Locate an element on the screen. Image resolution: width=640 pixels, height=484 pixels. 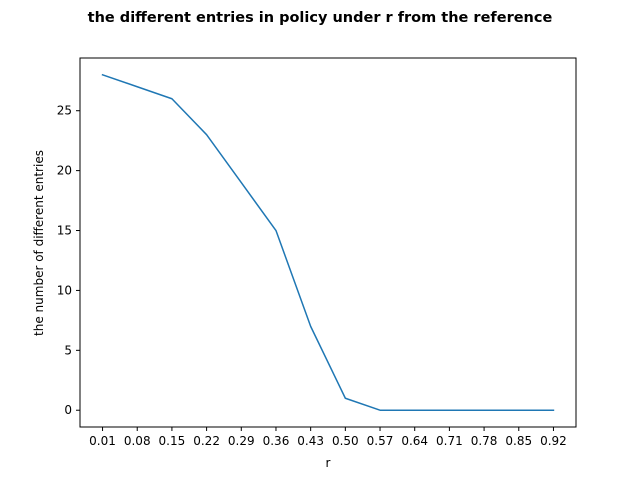
y-axis-ticks: 0 5 10 15 20 25 is located at coordinates (68, 260).